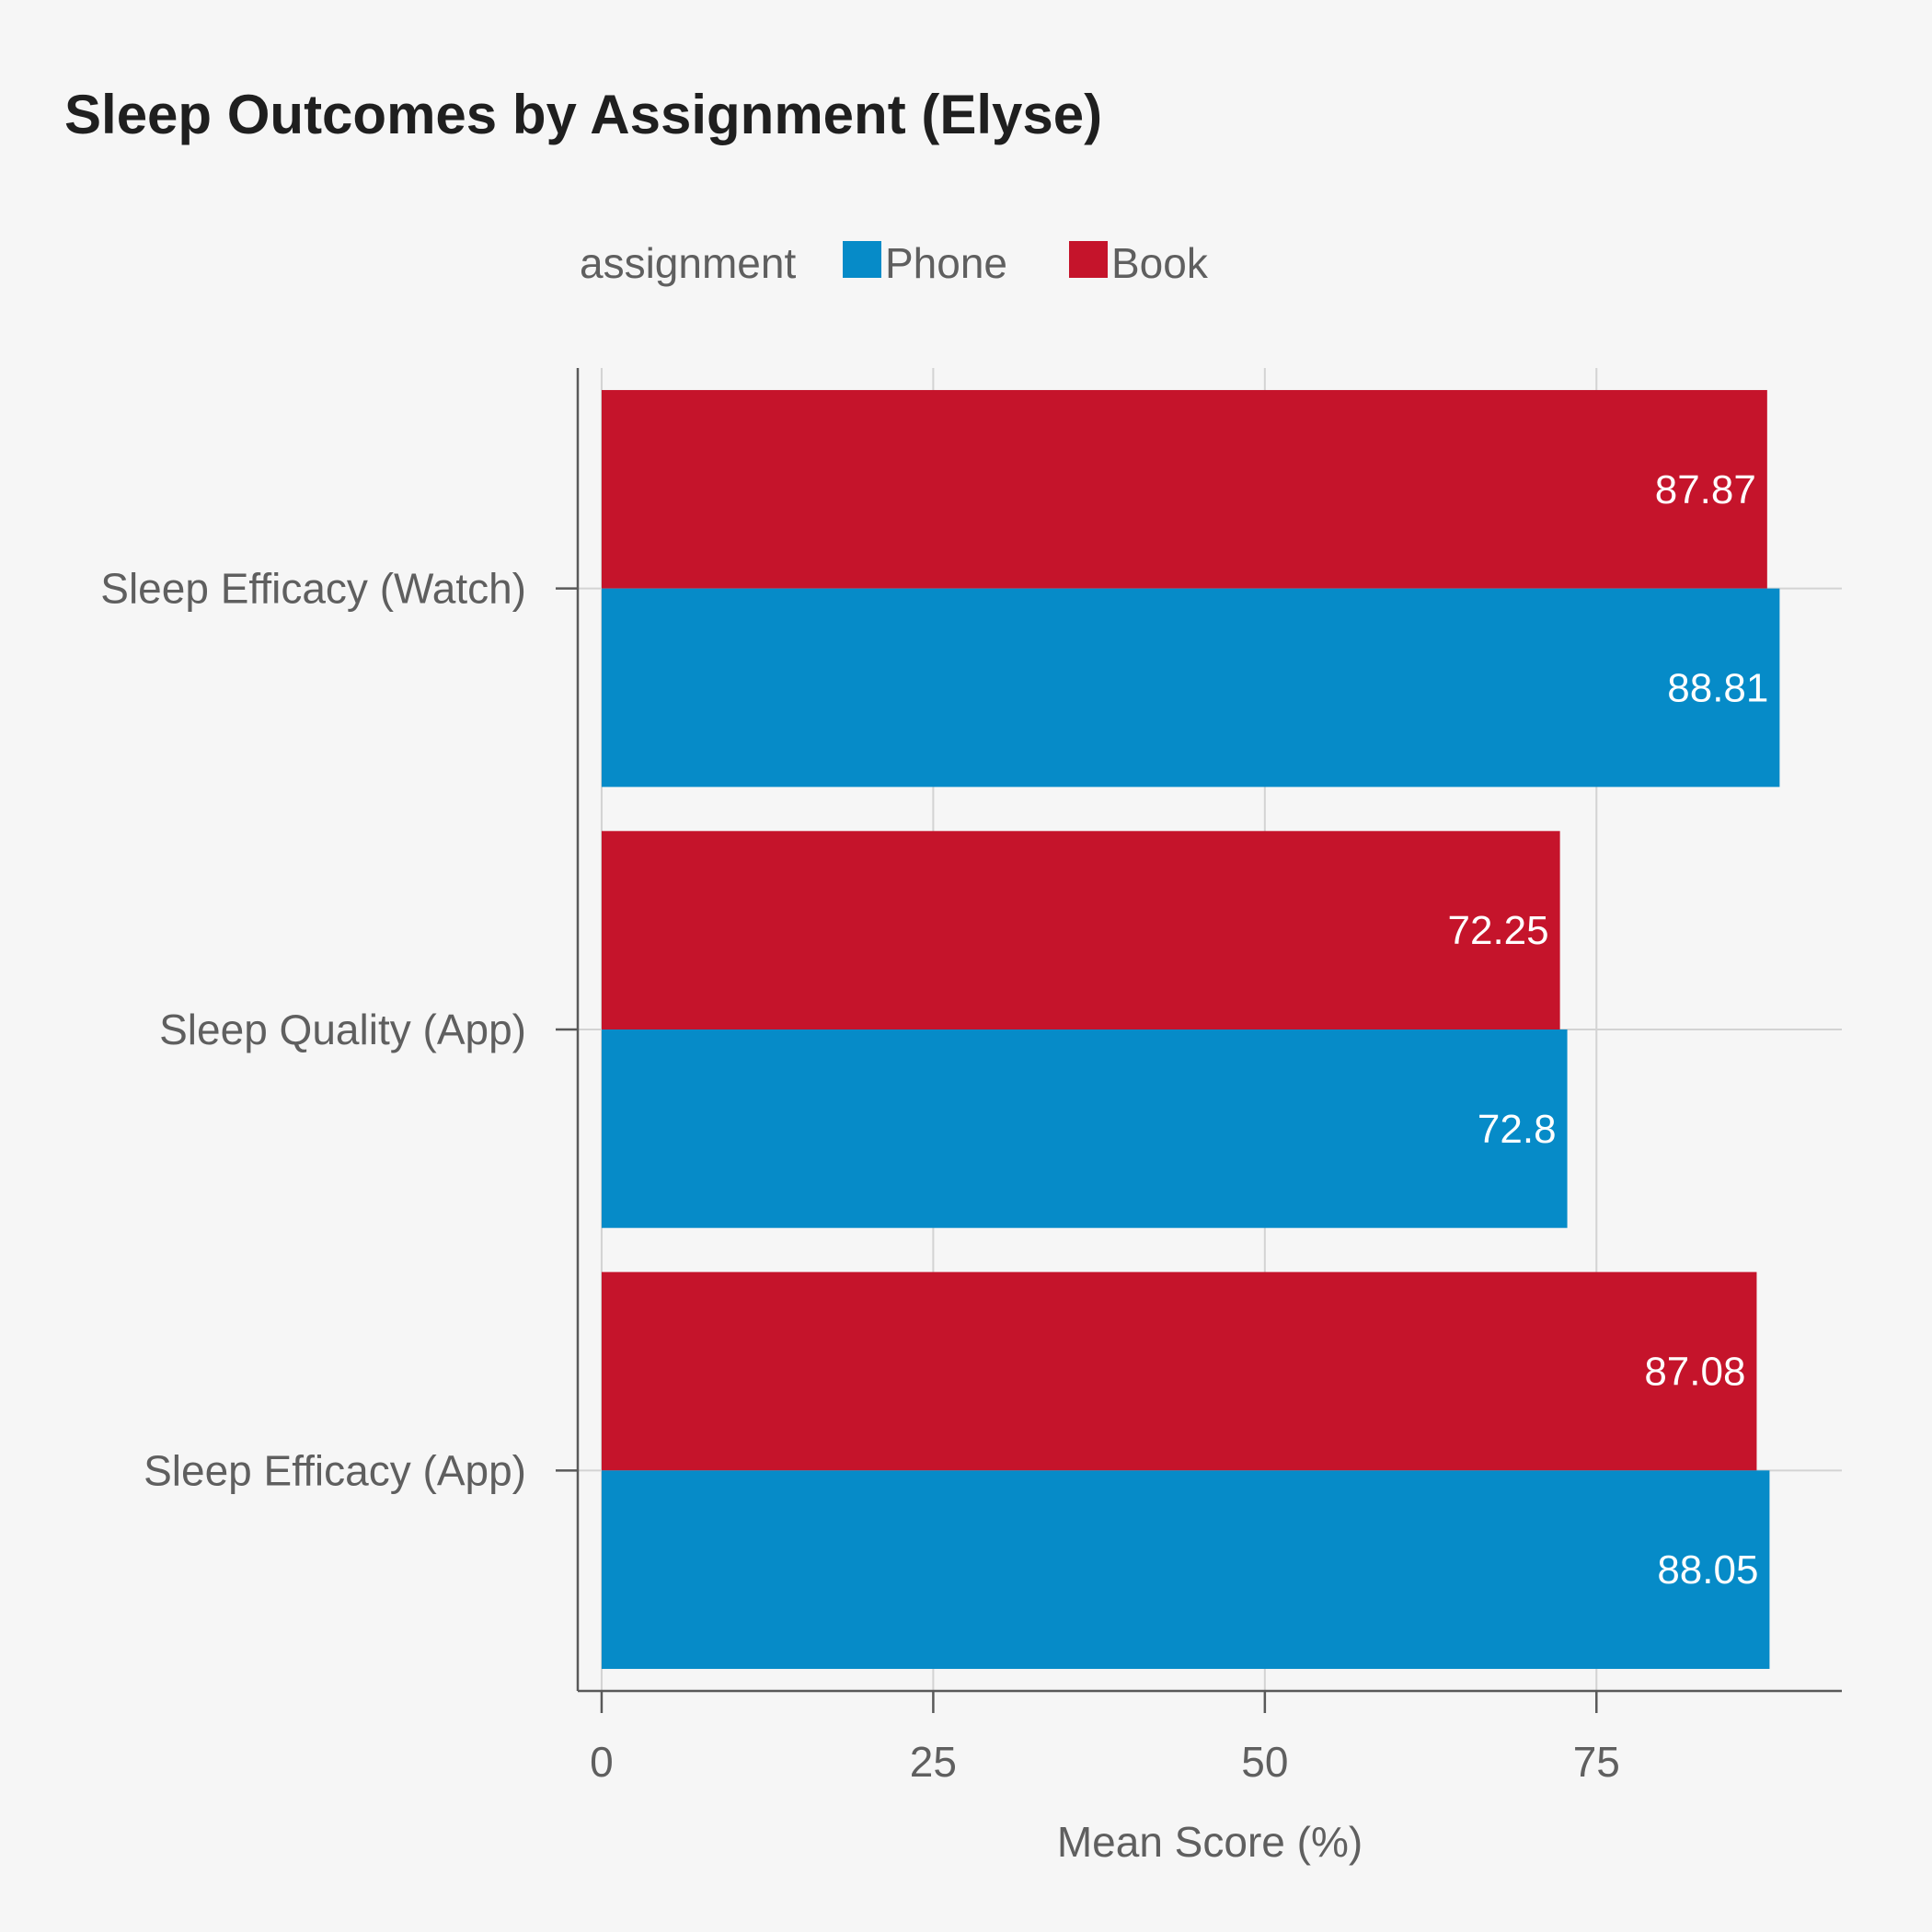 Image resolution: width=1932 pixels, height=1932 pixels. I want to click on bar-value-label: 88.05, so click(1707, 1570).